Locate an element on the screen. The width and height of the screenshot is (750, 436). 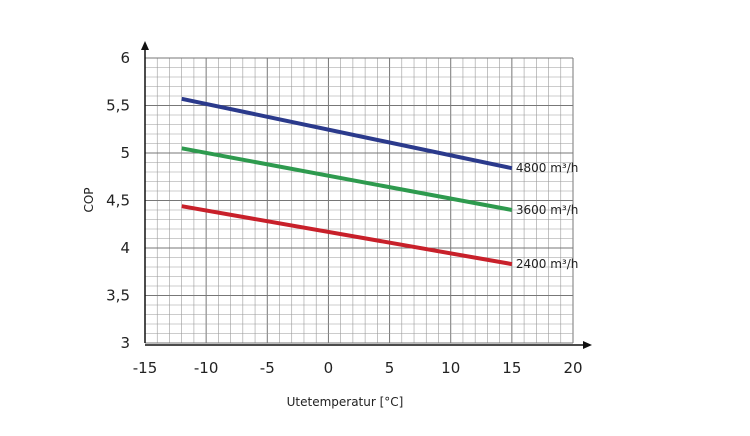
y-tick-label: 3 is located at coordinates (125, 343).